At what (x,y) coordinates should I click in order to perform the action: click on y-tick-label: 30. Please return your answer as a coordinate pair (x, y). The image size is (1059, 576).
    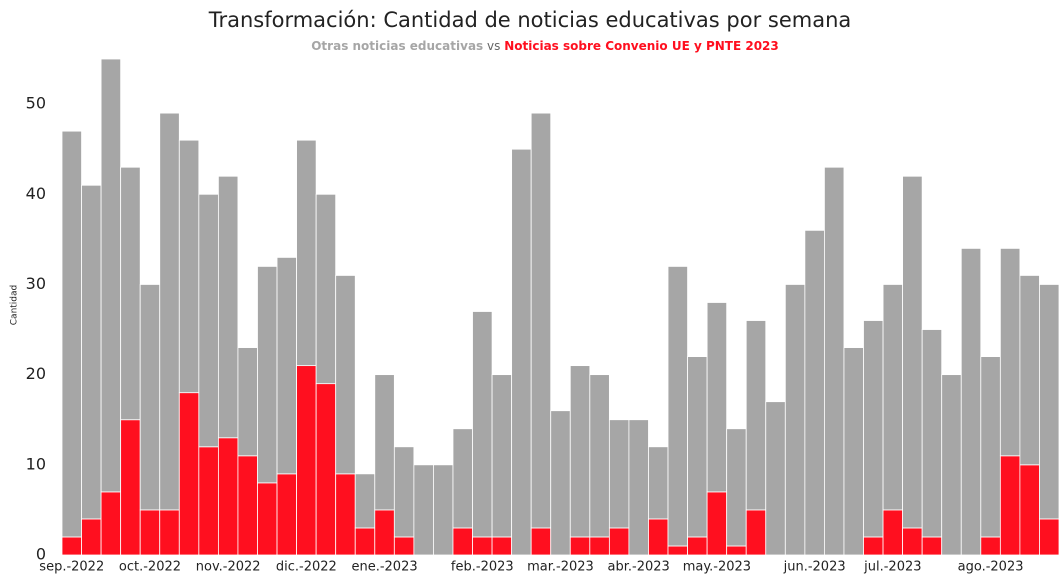
    Looking at the image, I should click on (36, 283).